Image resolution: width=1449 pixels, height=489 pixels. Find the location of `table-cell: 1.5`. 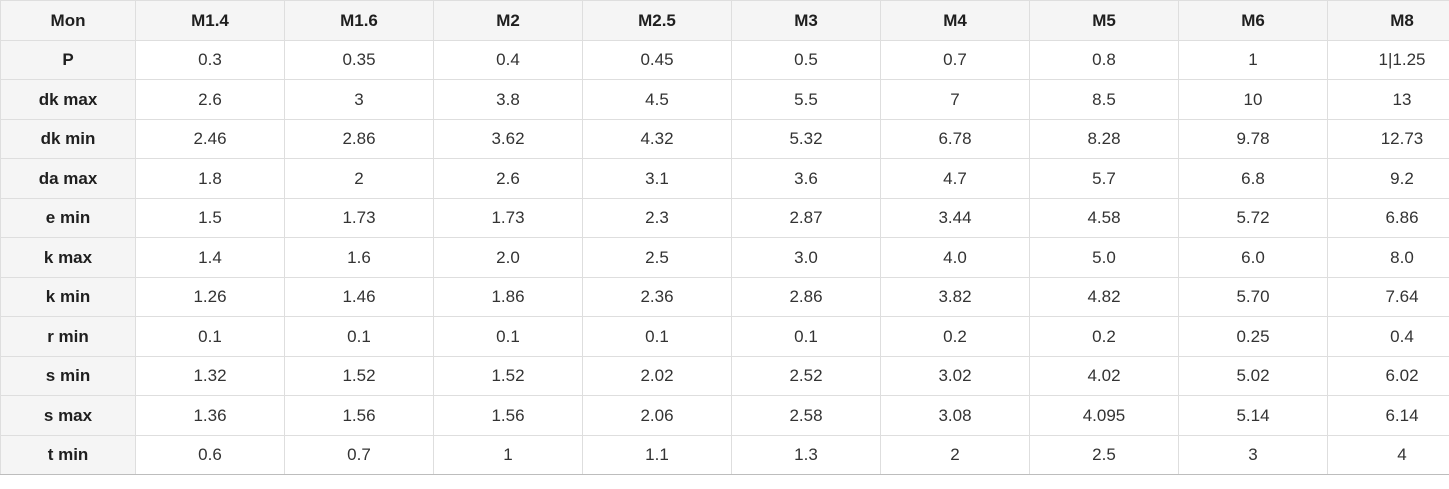

table-cell: 1.5 is located at coordinates (210, 217).